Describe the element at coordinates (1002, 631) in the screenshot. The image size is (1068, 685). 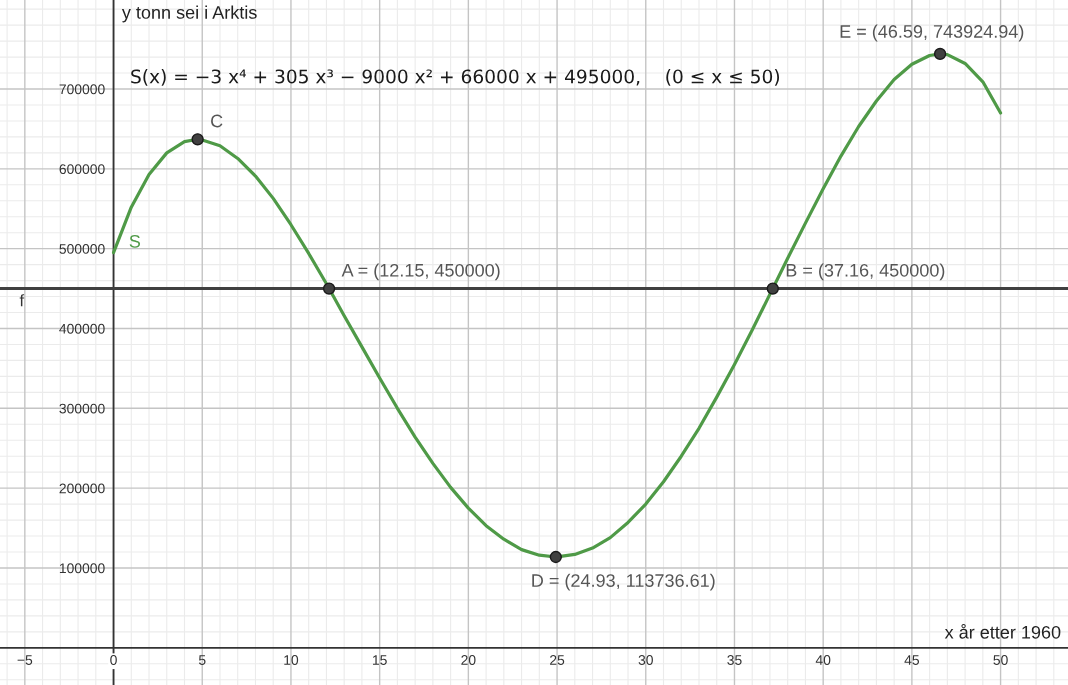
I see `x-axis-title: x år etter 1960` at that location.